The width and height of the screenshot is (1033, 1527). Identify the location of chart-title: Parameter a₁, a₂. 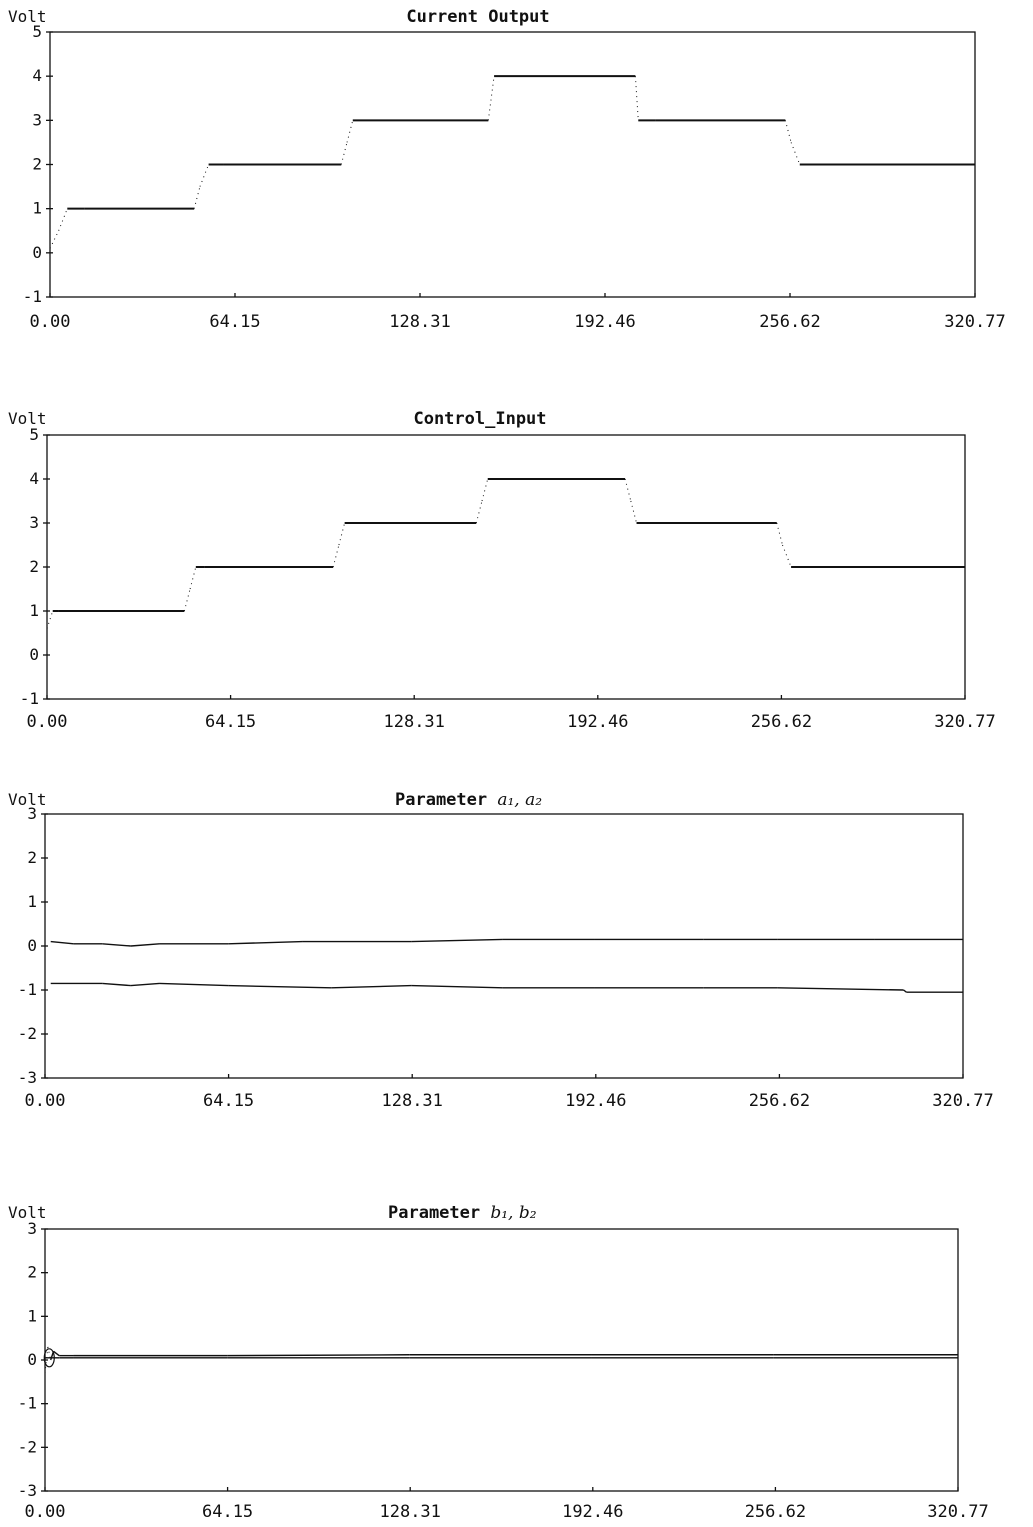
(468, 800).